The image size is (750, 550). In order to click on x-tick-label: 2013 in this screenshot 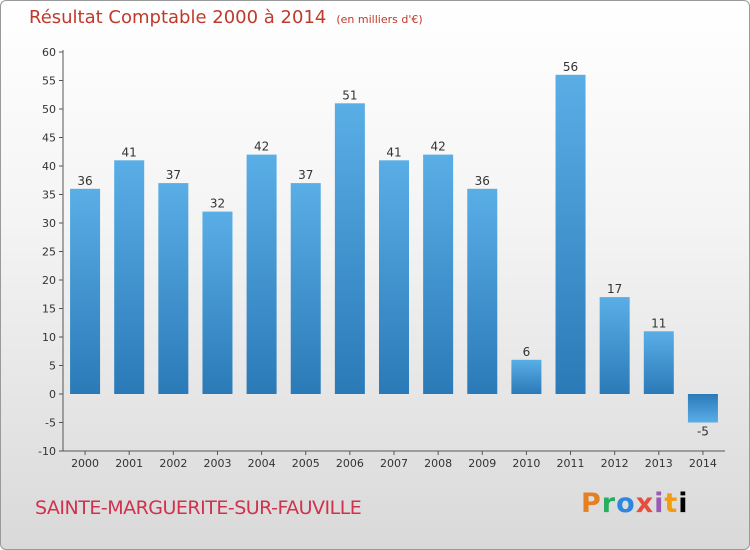, I will do `click(659, 463)`.